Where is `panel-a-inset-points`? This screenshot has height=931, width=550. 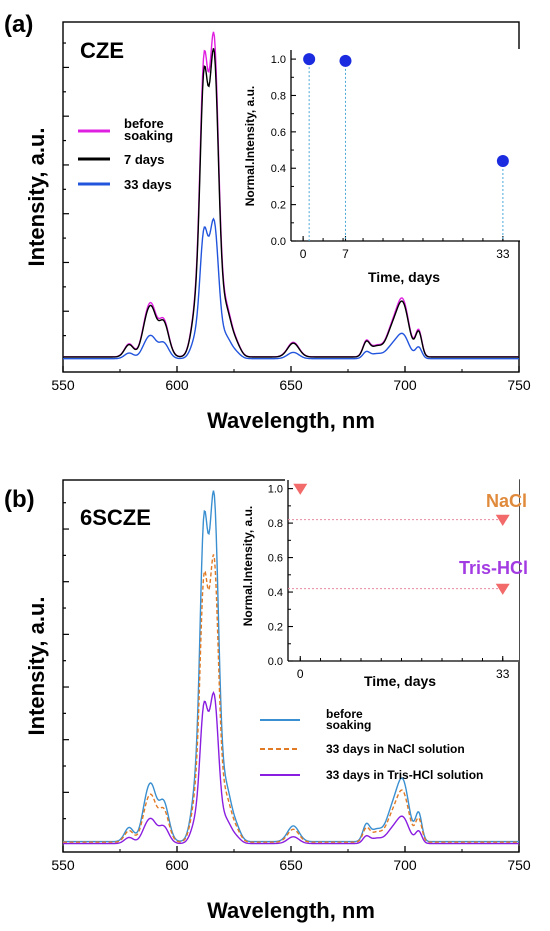 panel-a-inset-points is located at coordinates (406, 147).